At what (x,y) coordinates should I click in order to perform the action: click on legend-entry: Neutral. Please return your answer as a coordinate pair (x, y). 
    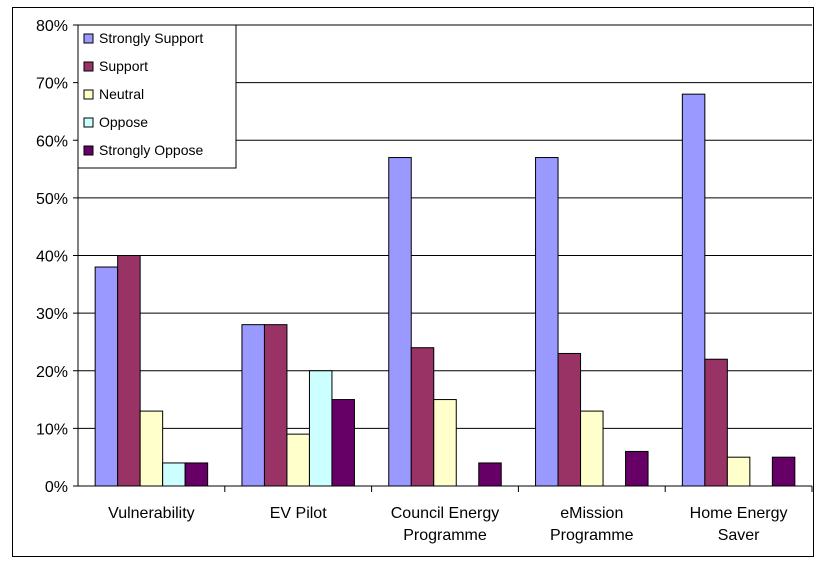
    Looking at the image, I should click on (121, 94).